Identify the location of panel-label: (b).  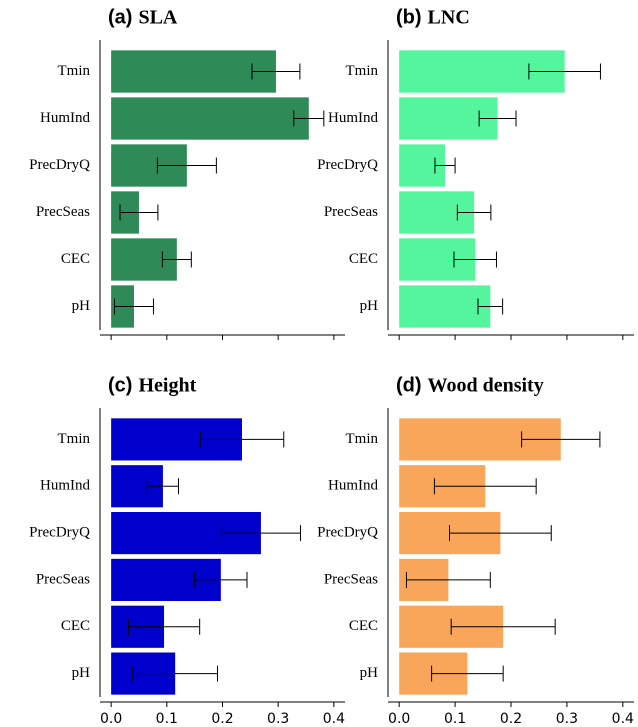
(409, 17).